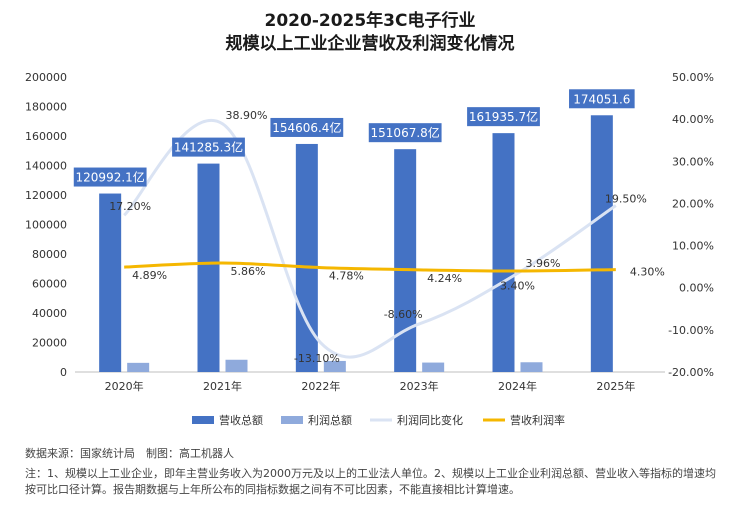  I want to click on x-axis-tick: 2021年, so click(222, 386).